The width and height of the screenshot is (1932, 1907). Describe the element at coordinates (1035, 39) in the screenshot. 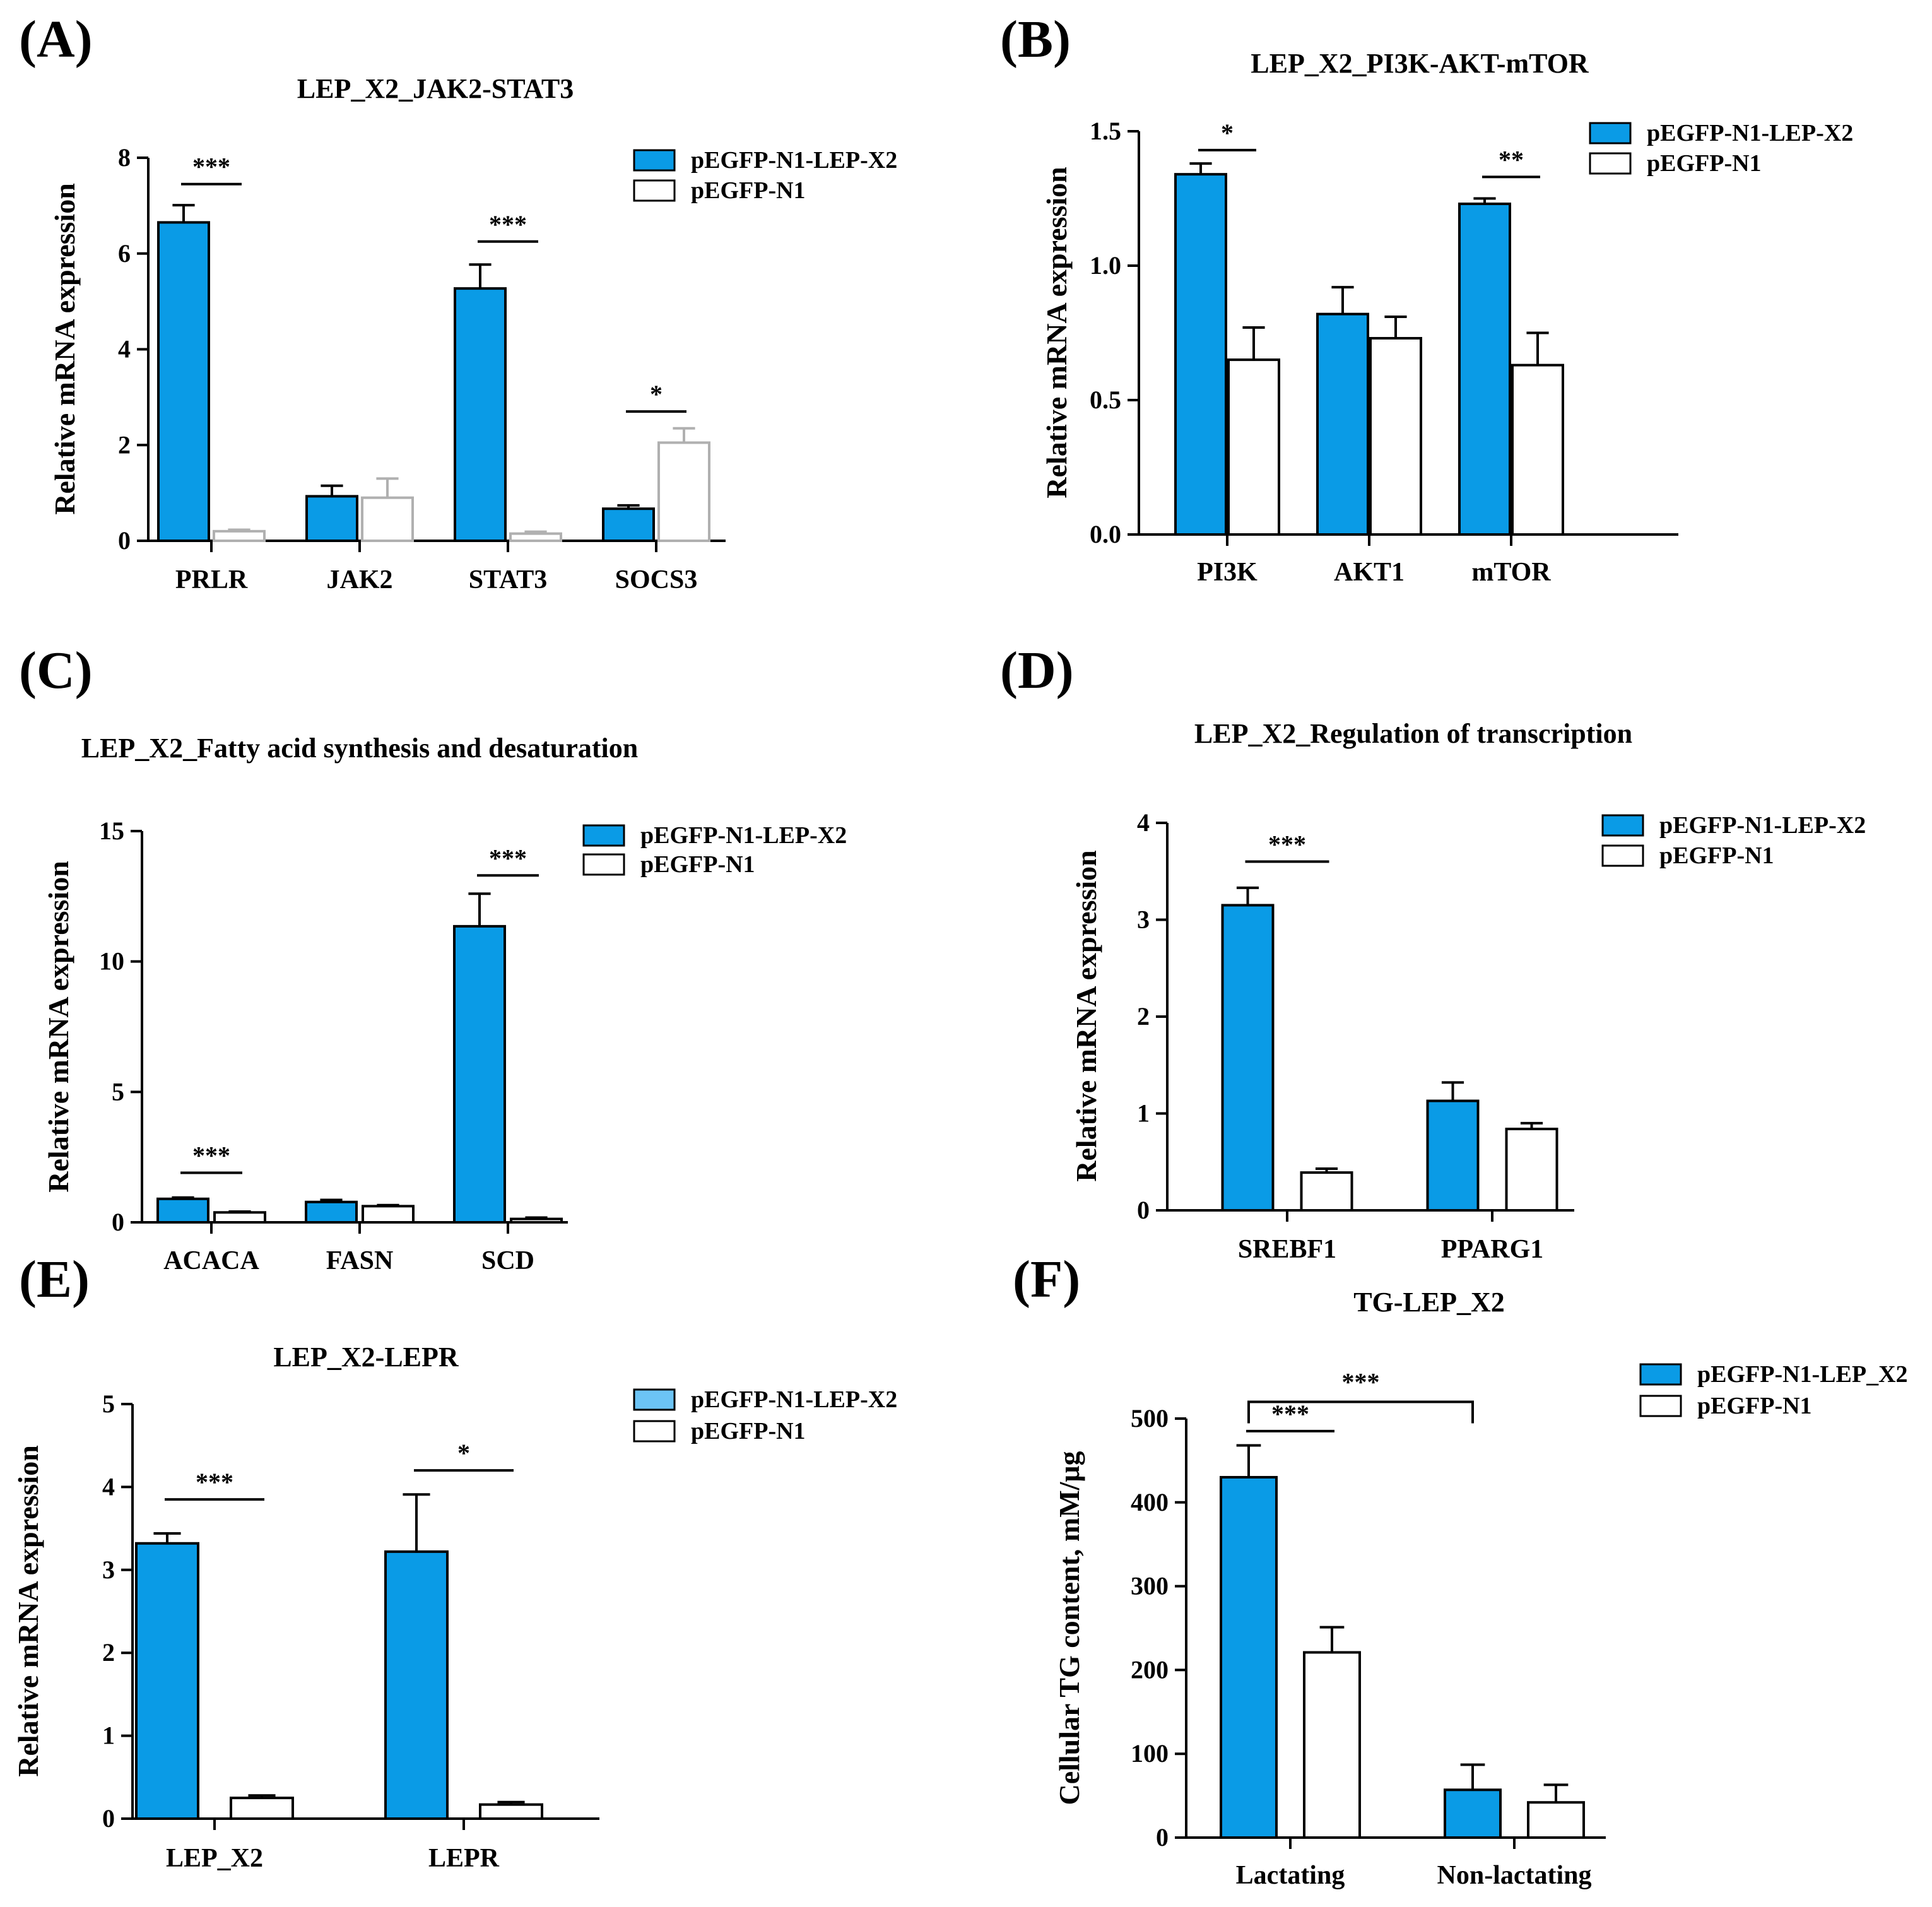

I see `panel-letter: (B)` at that location.